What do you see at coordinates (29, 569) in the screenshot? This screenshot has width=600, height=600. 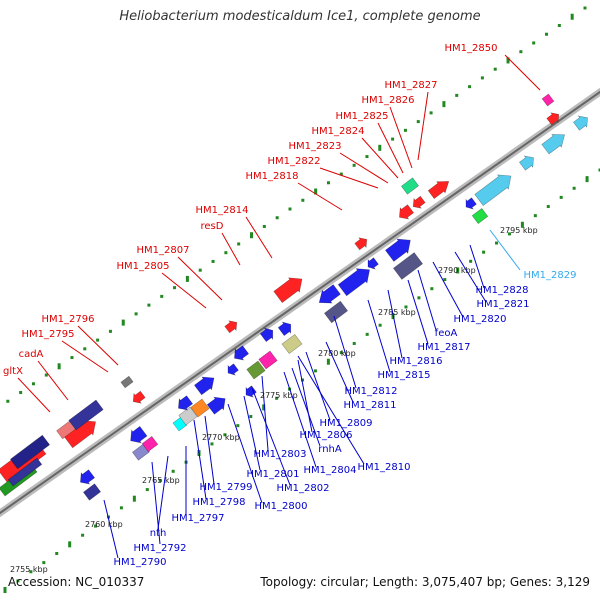 I see `kbp-scale-label: 2755 kbp` at bounding box center [29, 569].